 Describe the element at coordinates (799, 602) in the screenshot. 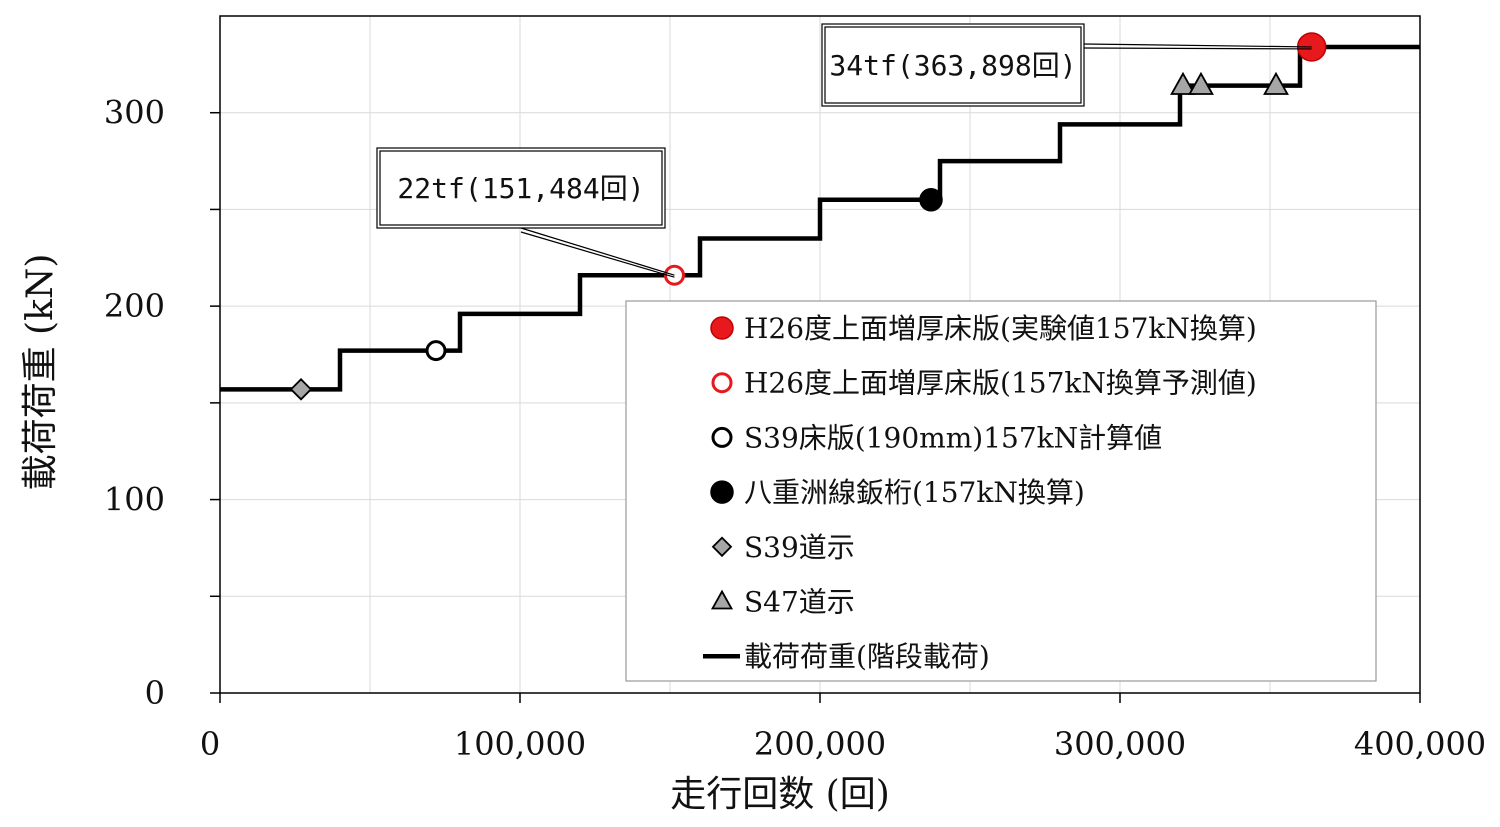

I see `legend-label: S47道示` at that location.